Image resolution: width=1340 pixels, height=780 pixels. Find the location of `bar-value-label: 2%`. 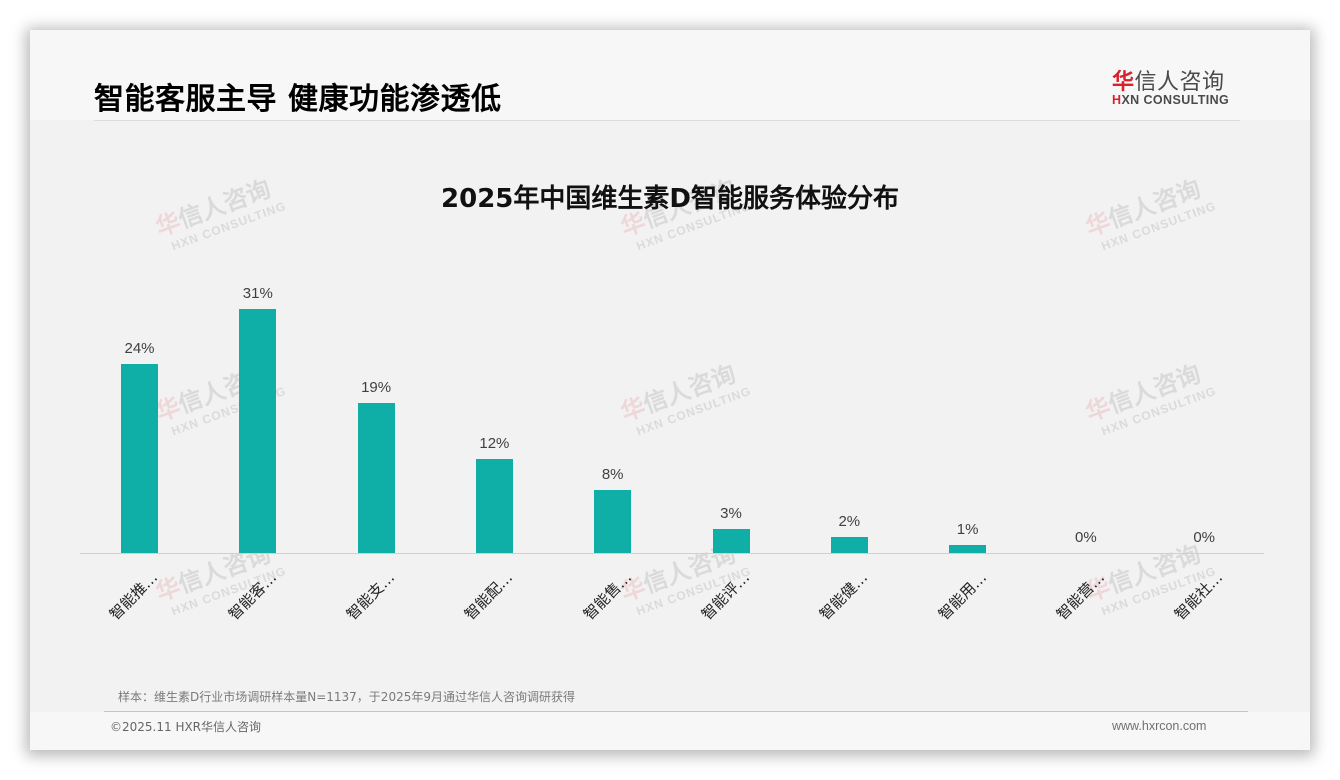

bar-value-label: 2% is located at coordinates (849, 521).